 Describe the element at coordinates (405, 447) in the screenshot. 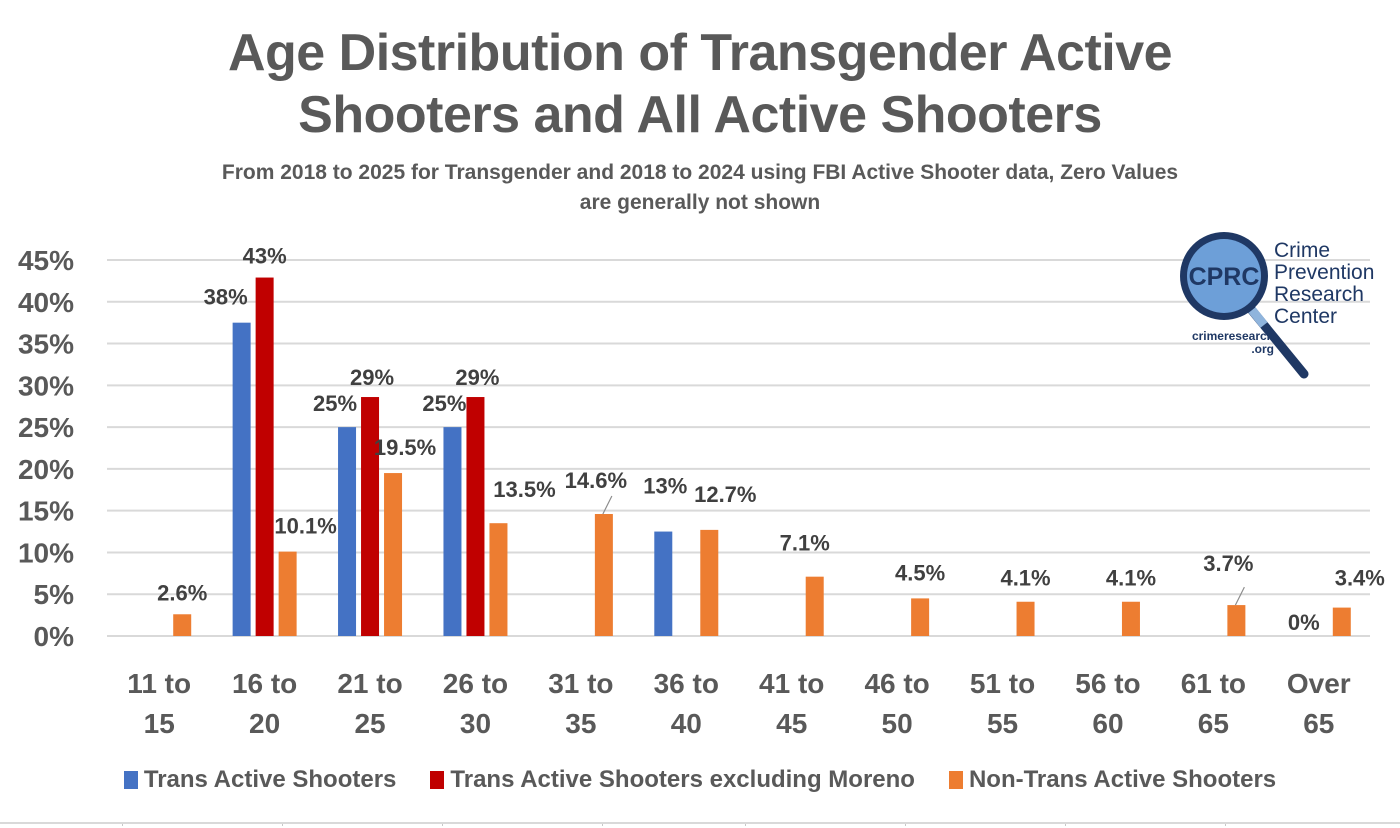

I see `data-label: 19.5%` at that location.